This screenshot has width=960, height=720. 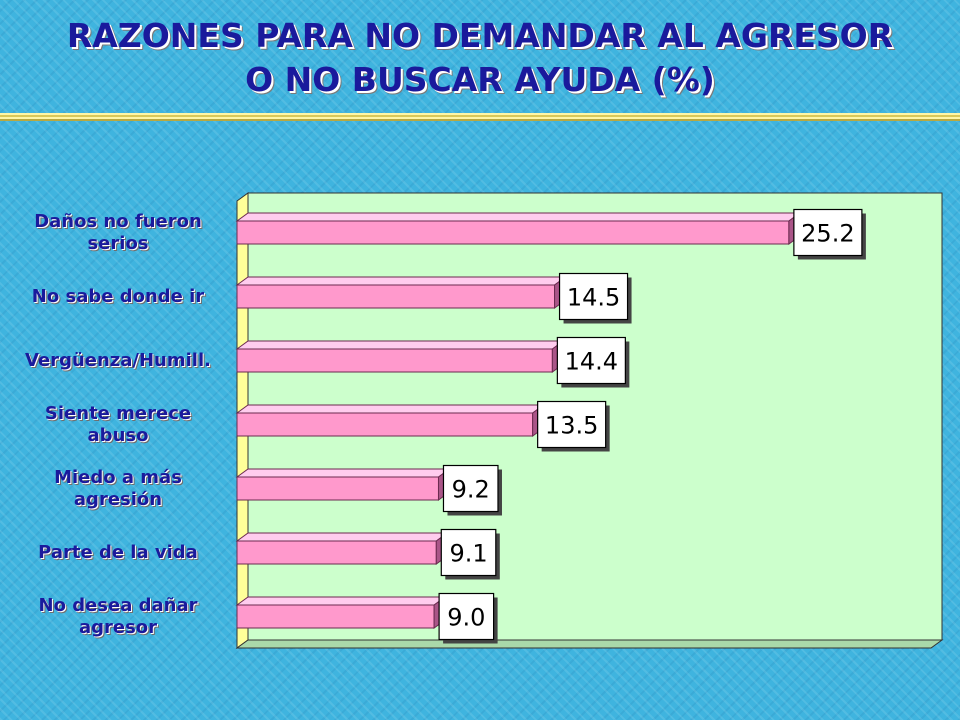 I want to click on category-label: No sabe donde ir, so click(x=118, y=296).